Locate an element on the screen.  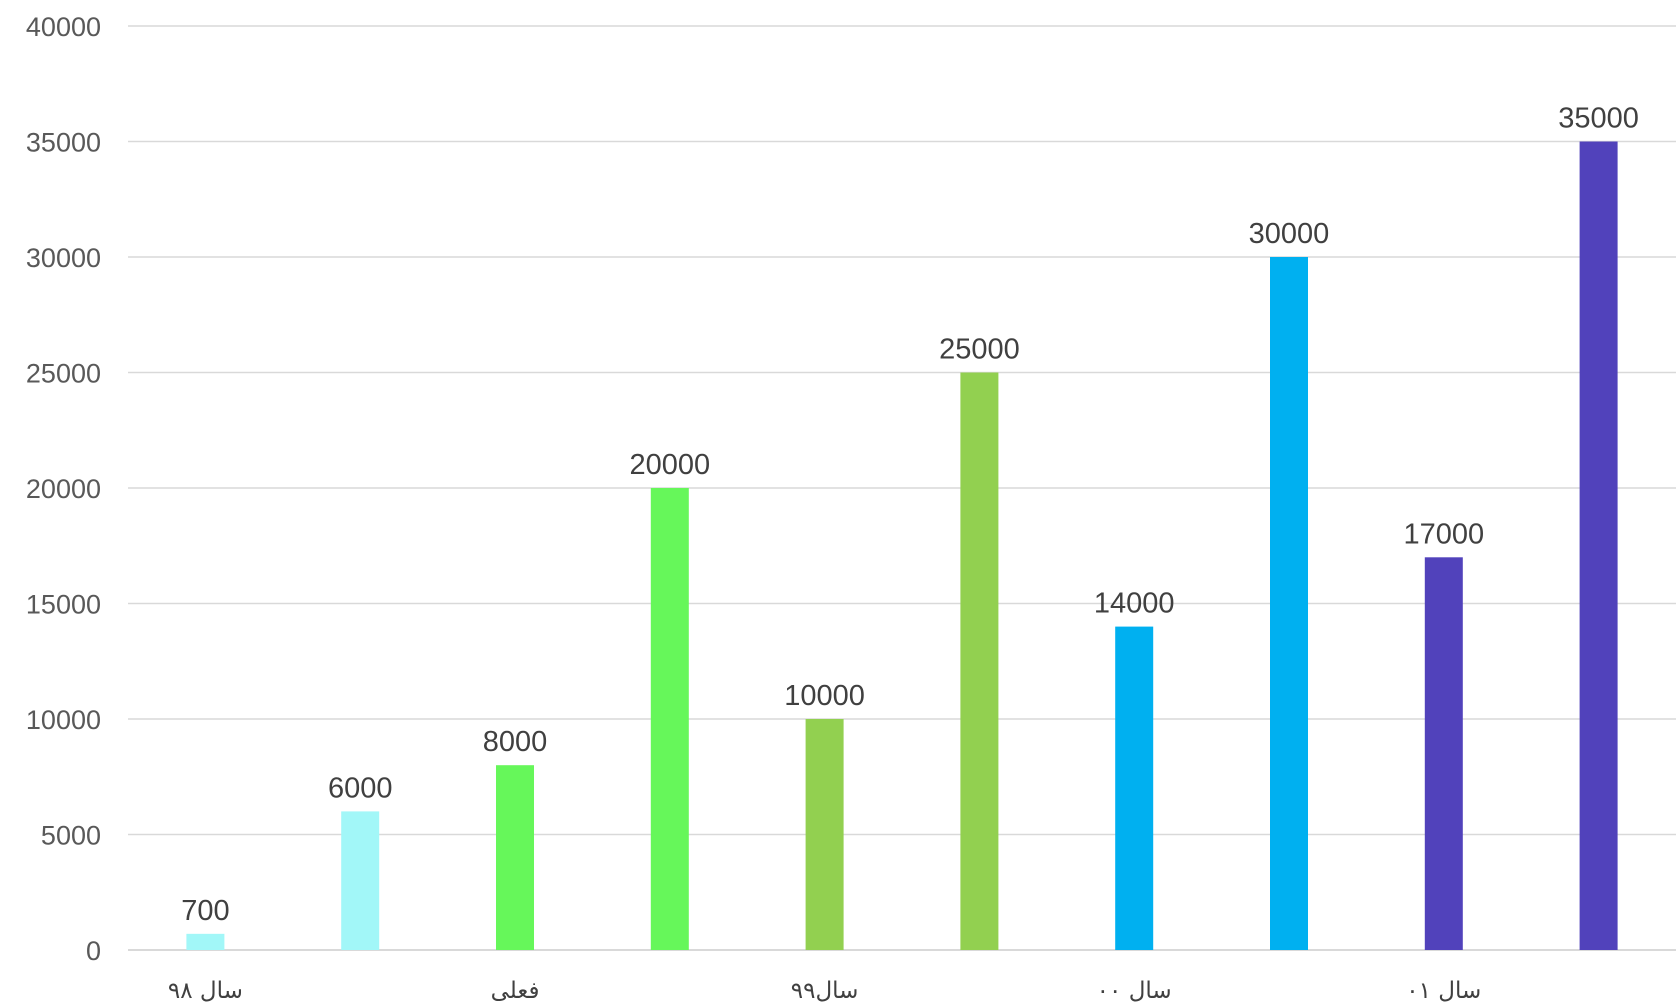
data-label: 17000 is located at coordinates (1443, 534).